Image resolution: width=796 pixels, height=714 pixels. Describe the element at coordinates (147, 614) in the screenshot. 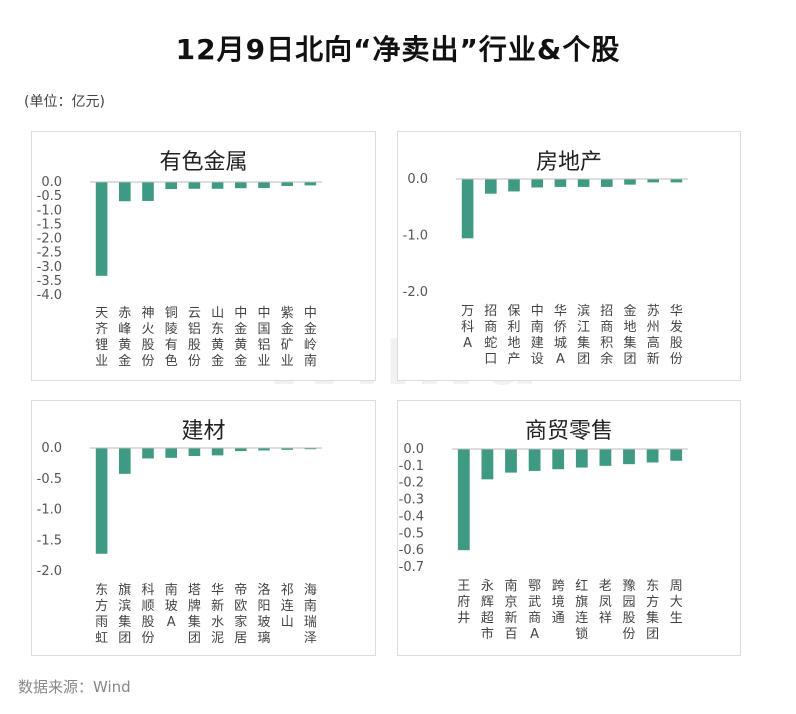

I see `category-label: 科顺股份` at that location.